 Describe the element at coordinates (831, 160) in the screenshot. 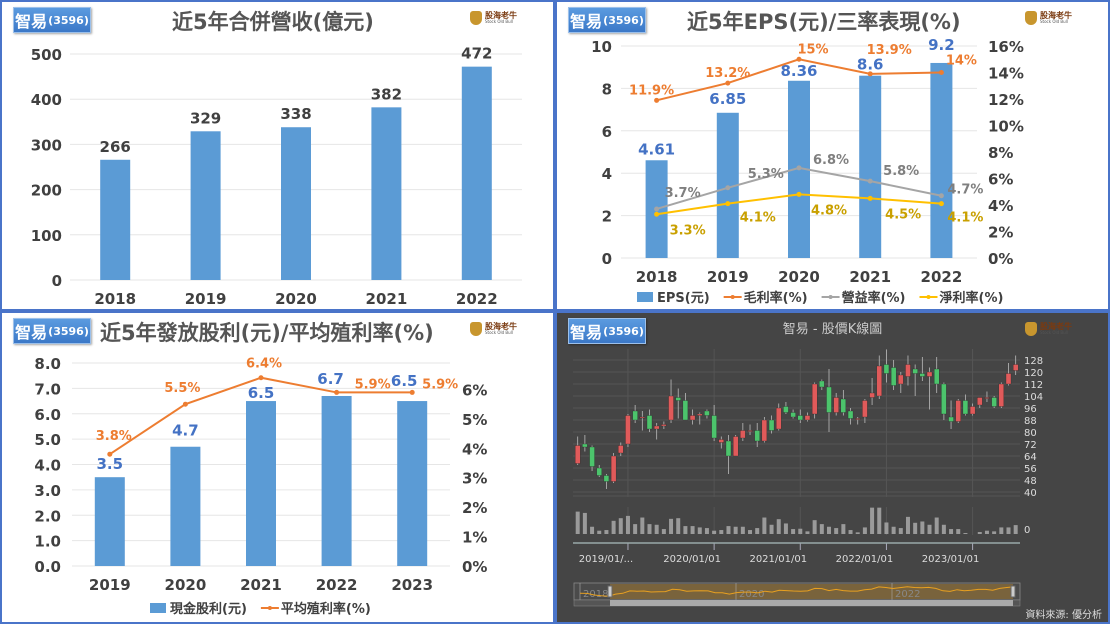

I see `line-data-label: 6.8%` at that location.